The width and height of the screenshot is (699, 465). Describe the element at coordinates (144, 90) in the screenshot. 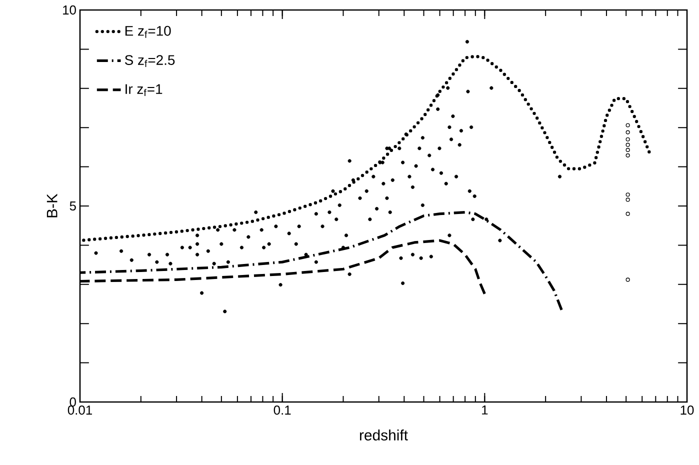

I see `legend-label: Ir z$_{f}$=1` at that location.